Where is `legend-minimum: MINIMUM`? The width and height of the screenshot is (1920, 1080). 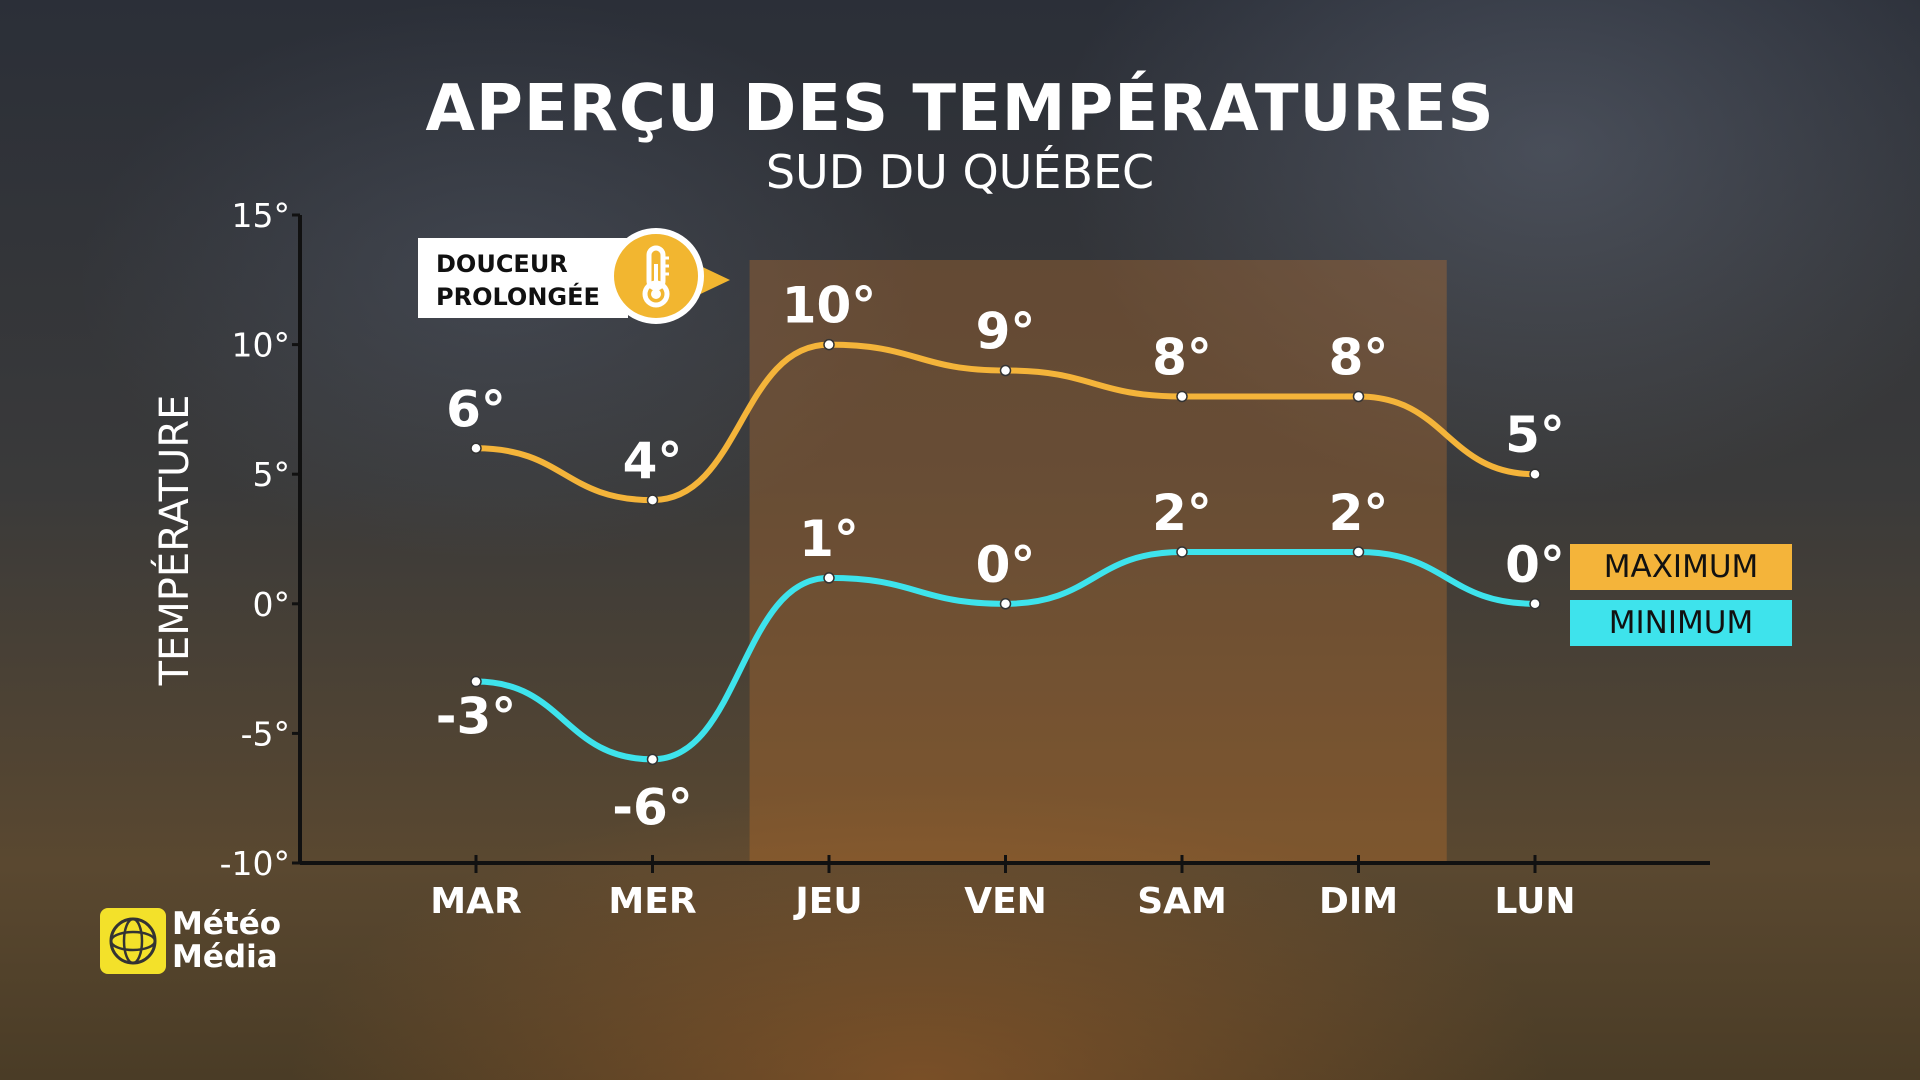
legend-minimum: MINIMUM is located at coordinates (1681, 623).